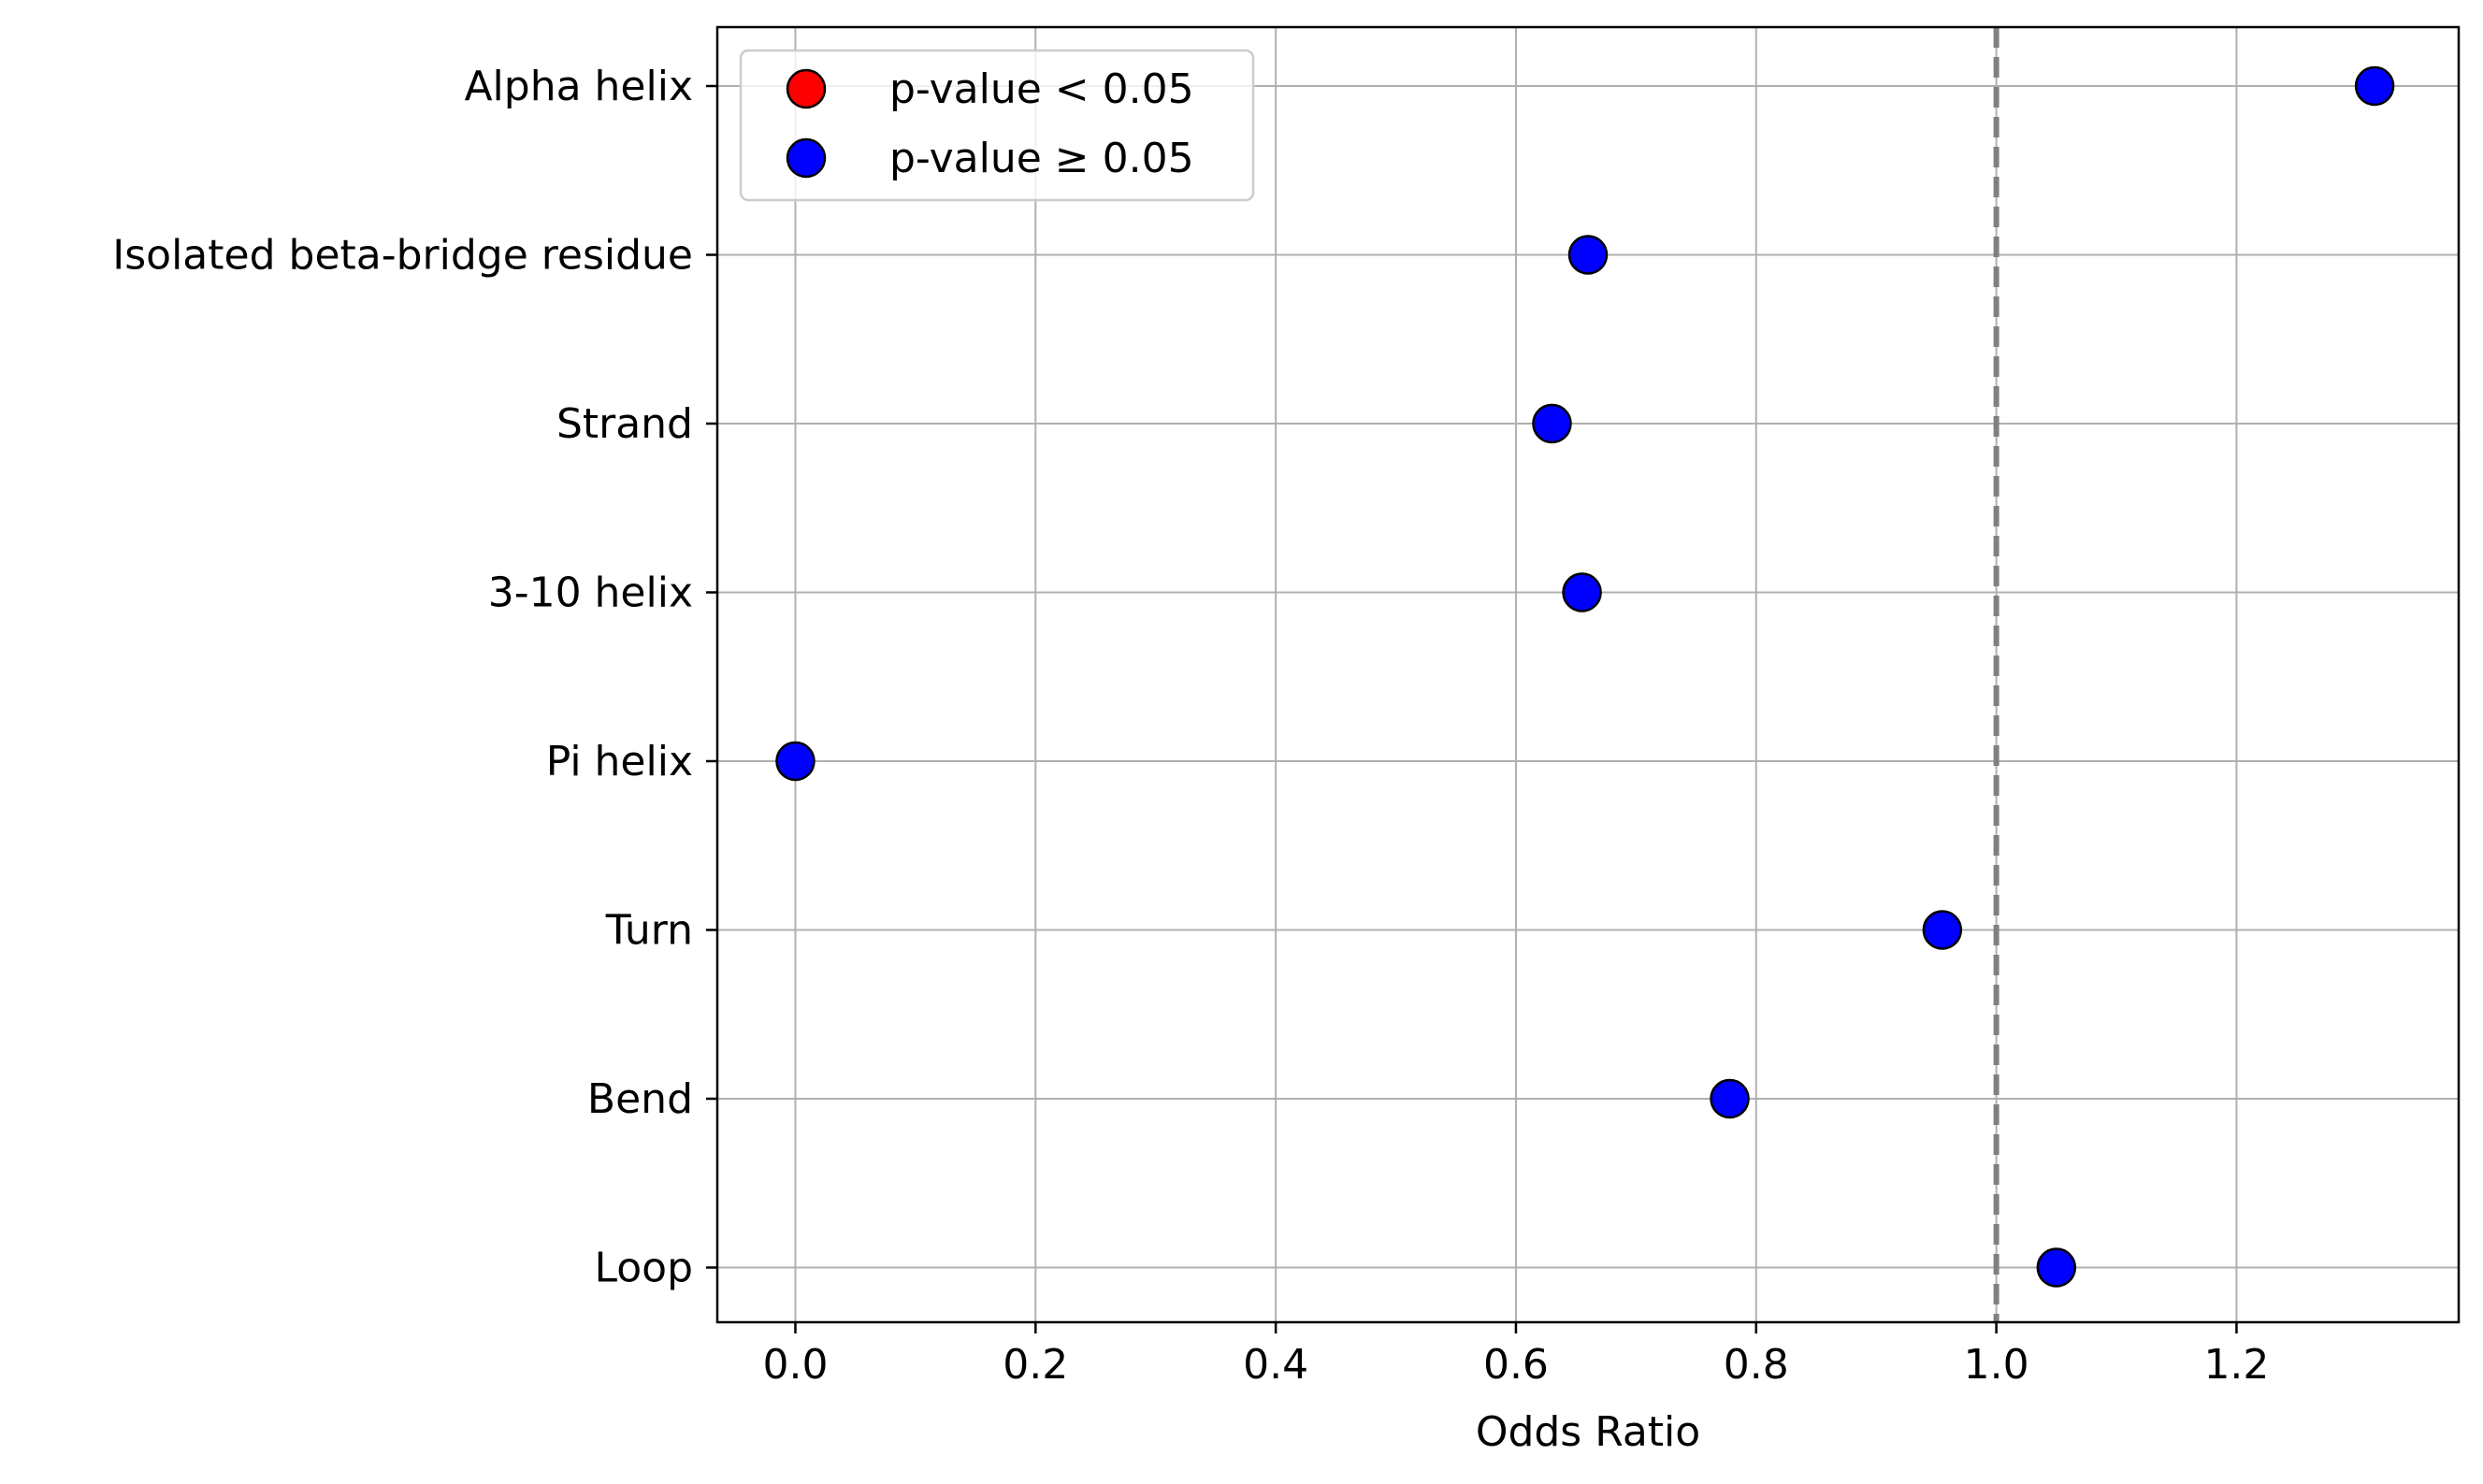 The image size is (2483, 1484). Describe the element at coordinates (1996, 1365) in the screenshot. I see `x-tick-label: 1.0` at that location.